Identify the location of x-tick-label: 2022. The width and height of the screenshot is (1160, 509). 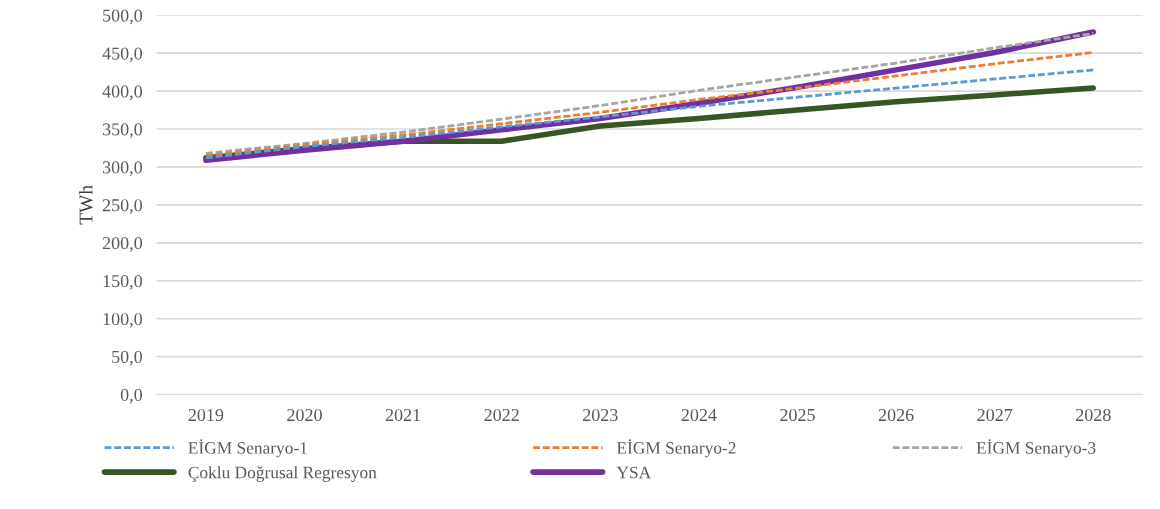
(501, 415).